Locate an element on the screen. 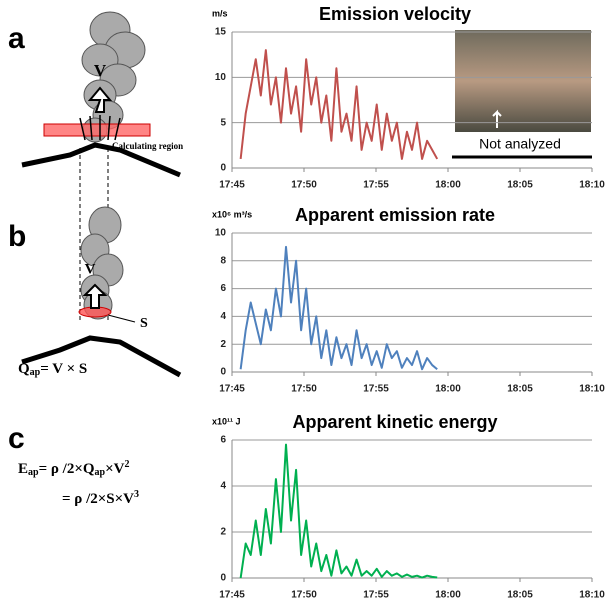  chart-title: Apparent kinetic energy is located at coordinates (394, 422).